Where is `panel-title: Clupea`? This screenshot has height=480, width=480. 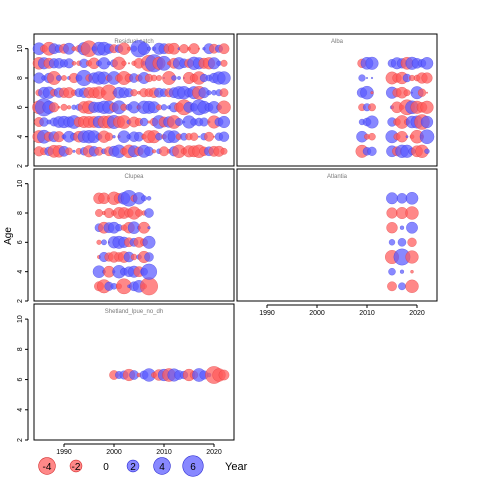
panel-title: Clupea is located at coordinates (134, 177).